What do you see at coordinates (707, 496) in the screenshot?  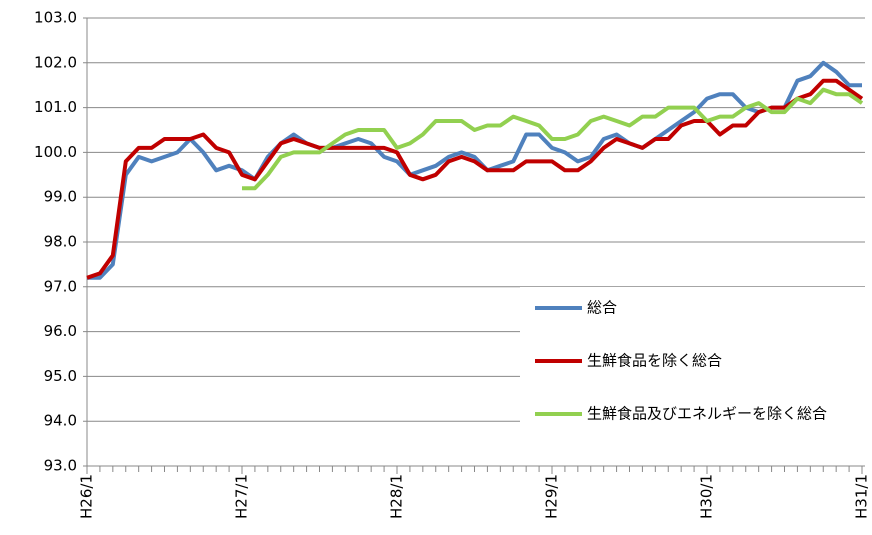 I see `x-tick-label: H30/1` at bounding box center [707, 496].